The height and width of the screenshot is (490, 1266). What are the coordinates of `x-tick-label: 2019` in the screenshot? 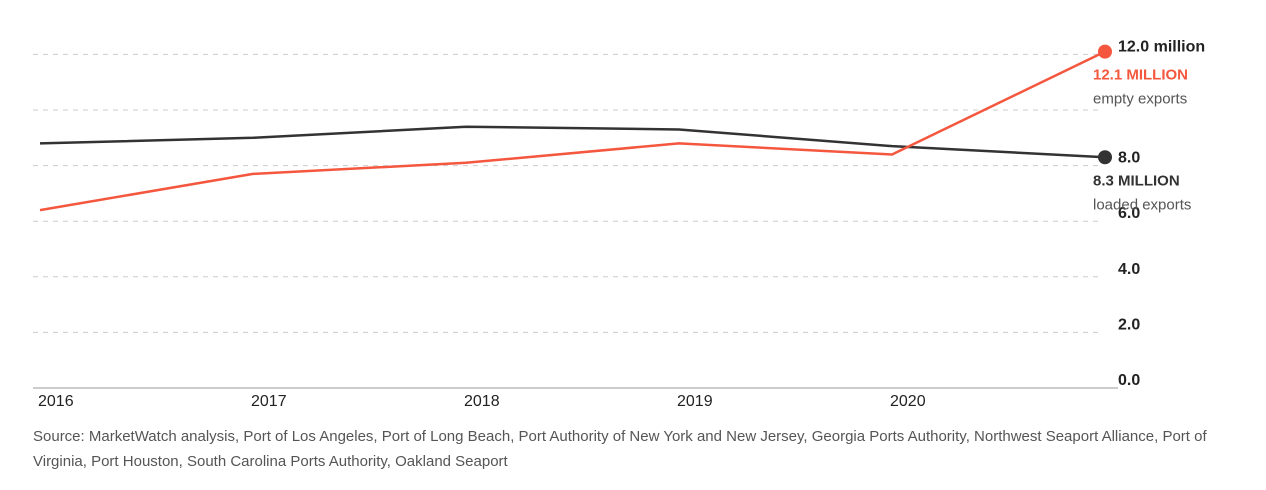 It's located at (695, 401).